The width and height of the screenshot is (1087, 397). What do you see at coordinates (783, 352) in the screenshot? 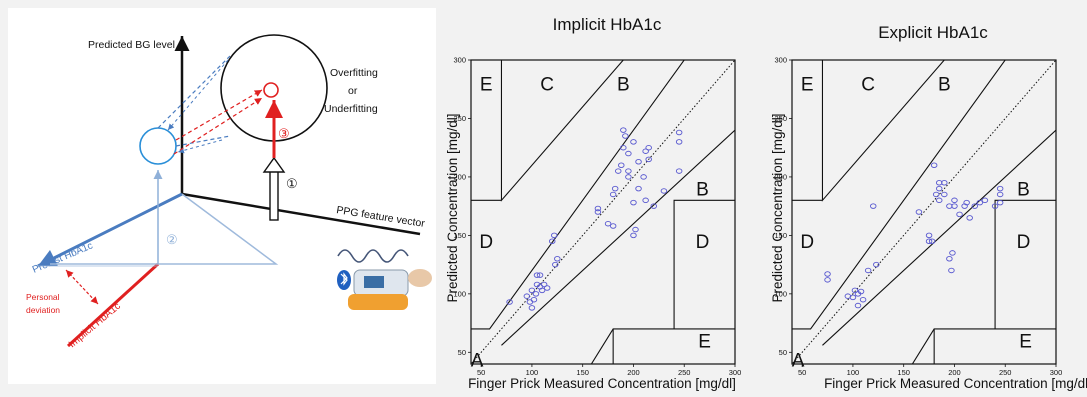
I see `y-tick-label: 50` at bounding box center [783, 352].